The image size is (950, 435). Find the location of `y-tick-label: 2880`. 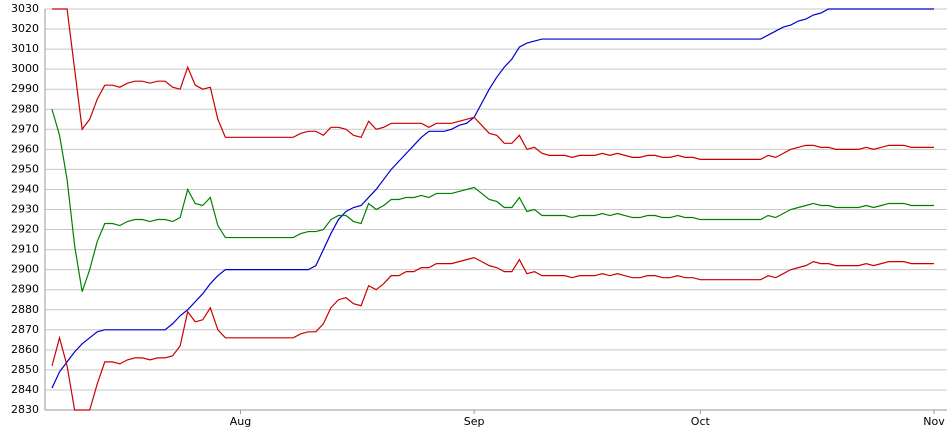

y-tick-label: 2880 is located at coordinates (25, 309).